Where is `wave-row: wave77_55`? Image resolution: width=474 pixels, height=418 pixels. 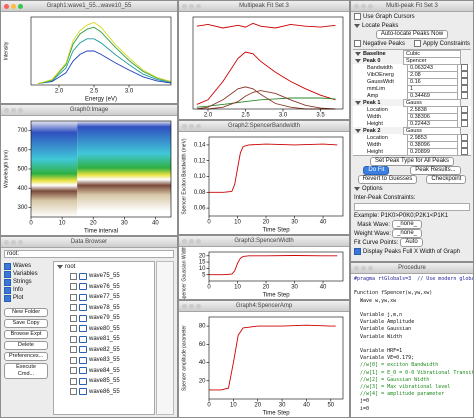 wave-row: wave77_55 is located at coordinates (104, 297).